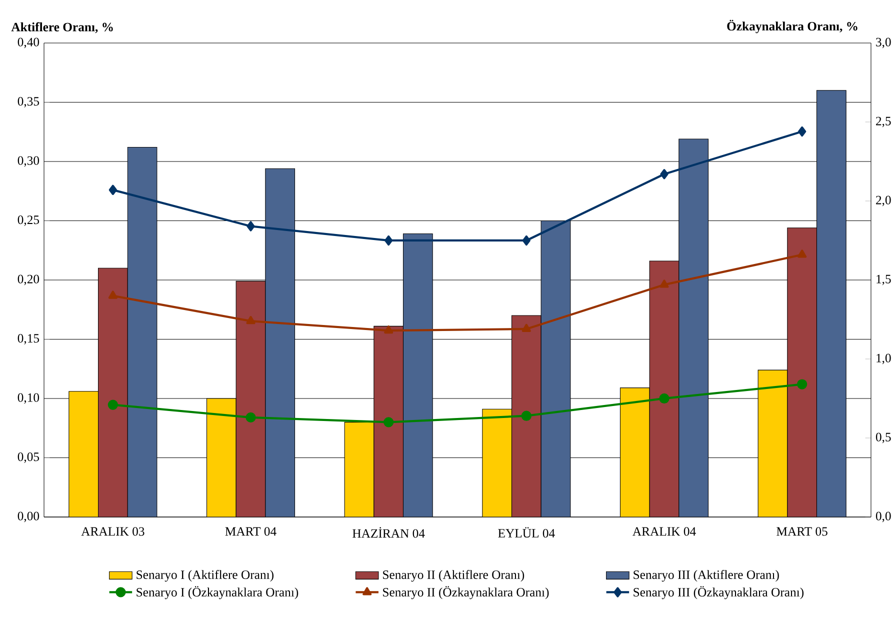 The height and width of the screenshot is (635, 896). What do you see at coordinates (29, 457) in the screenshot?
I see `y-tick-label: 0,05` at bounding box center [29, 457].